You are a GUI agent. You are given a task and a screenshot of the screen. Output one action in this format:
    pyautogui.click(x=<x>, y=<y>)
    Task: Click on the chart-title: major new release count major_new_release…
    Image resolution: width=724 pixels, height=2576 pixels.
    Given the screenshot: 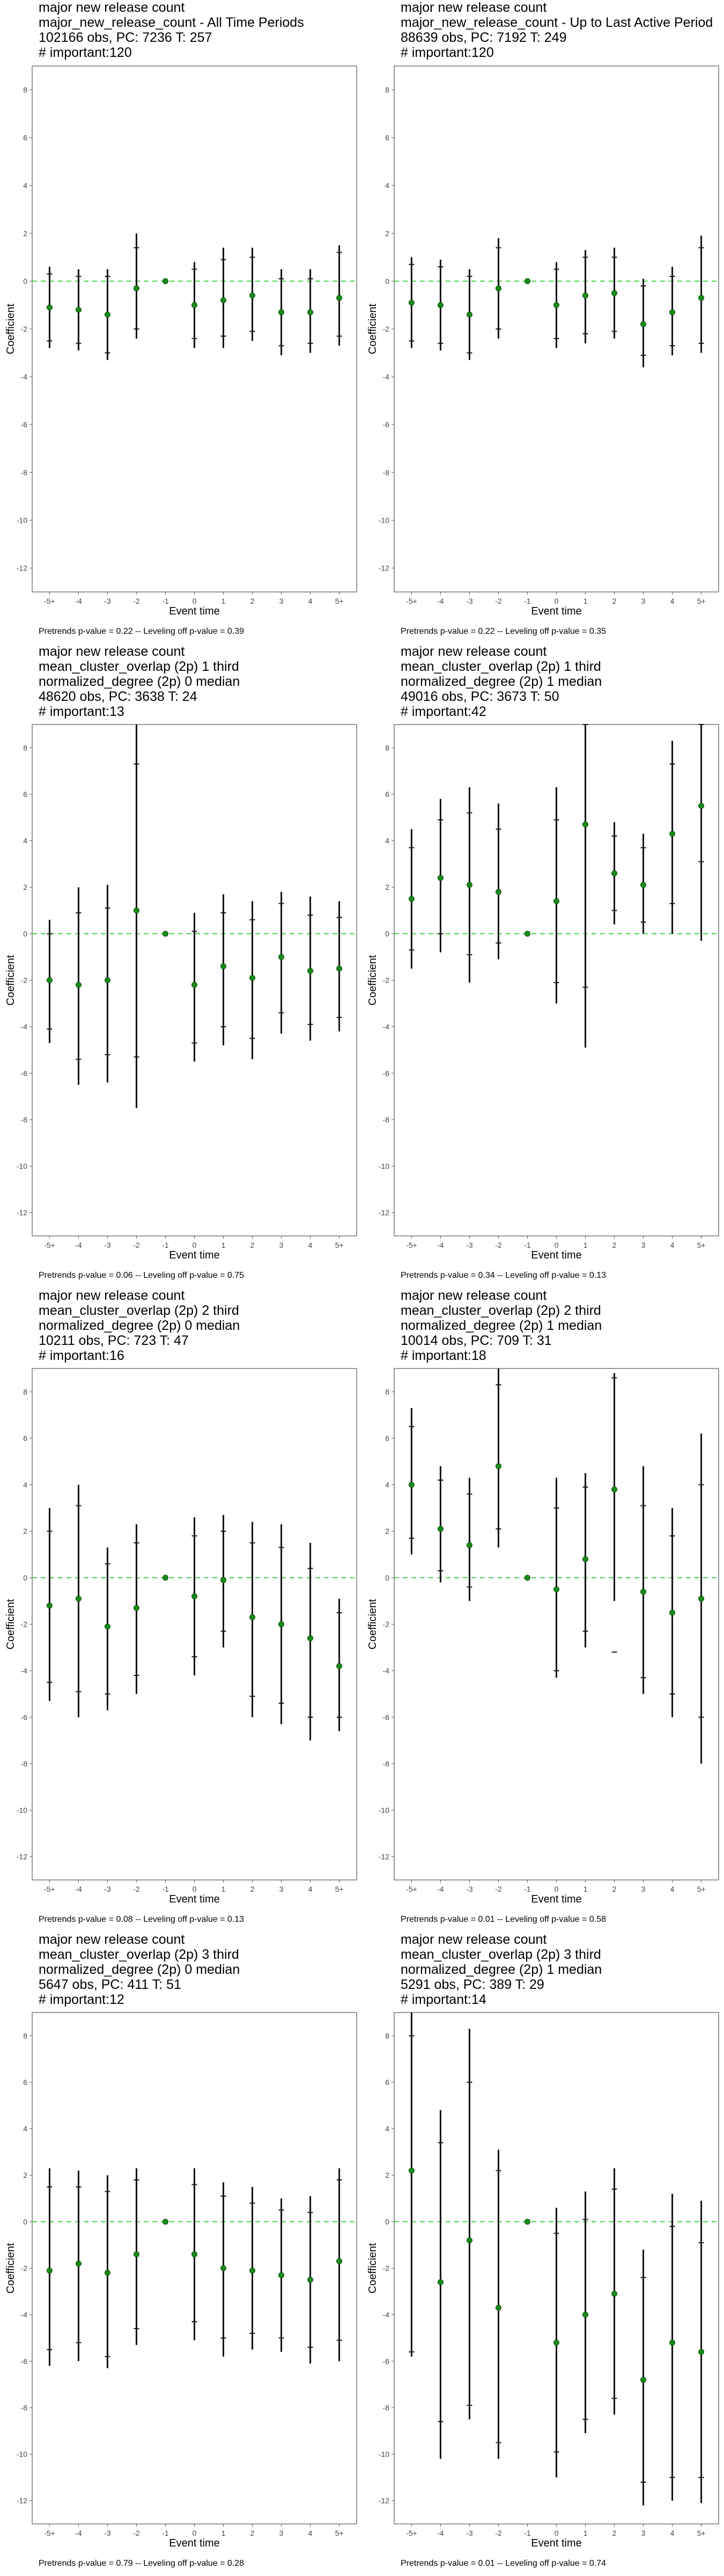 What is the action you would take?
    pyautogui.click(x=557, y=30)
    